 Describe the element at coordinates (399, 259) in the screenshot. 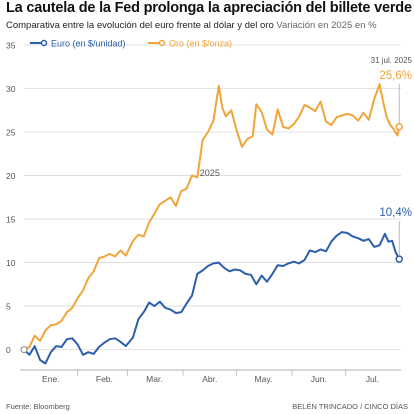

I see `euro-end-point` at that location.